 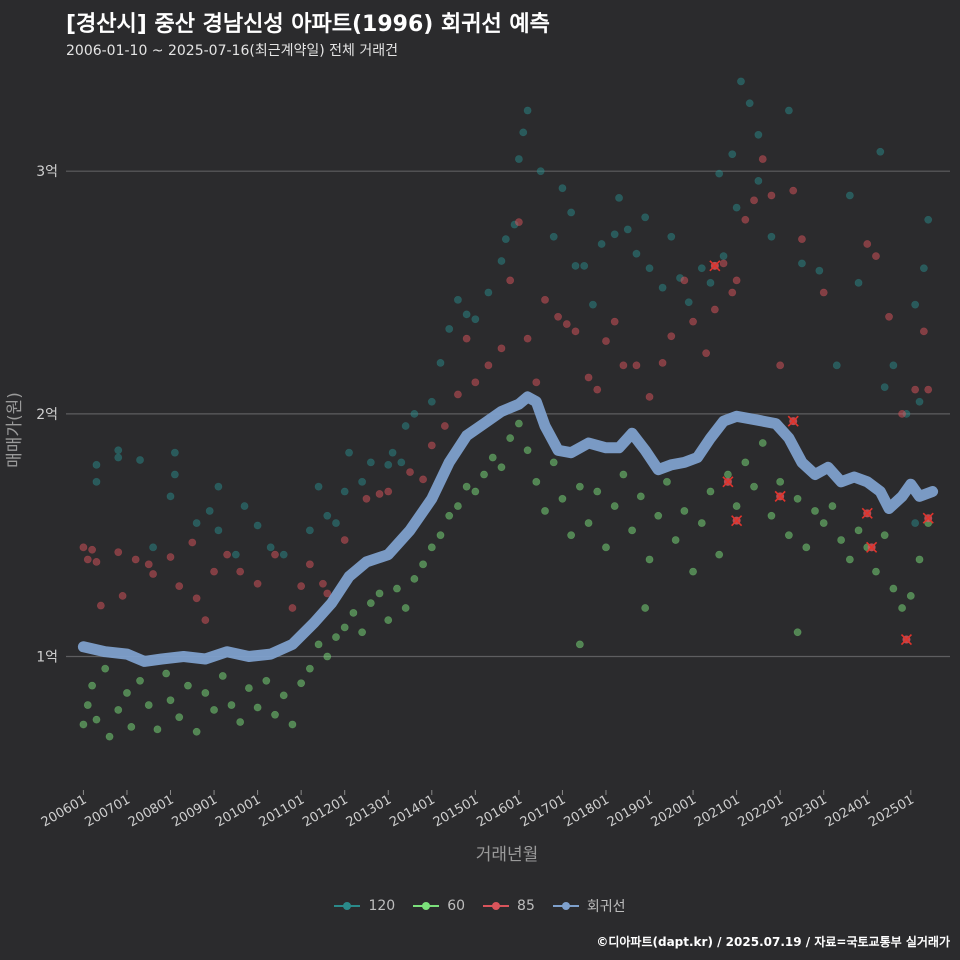 I want to click on x-tick-label: 202301, so click(x=804, y=811).